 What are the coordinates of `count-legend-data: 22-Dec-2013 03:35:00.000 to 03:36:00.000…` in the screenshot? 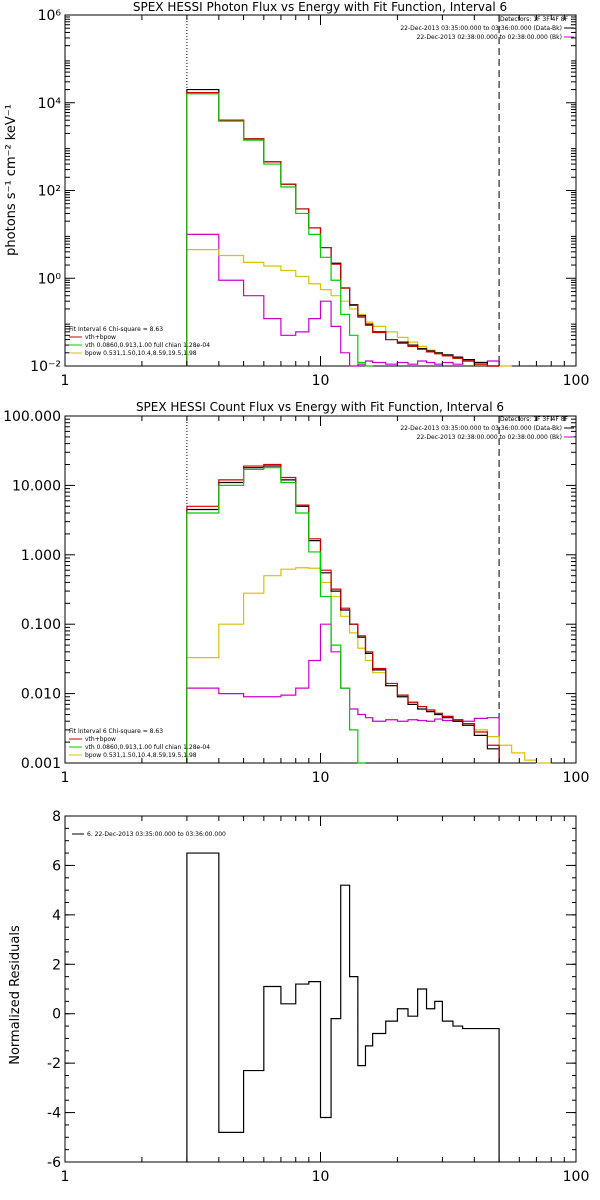 It's located at (481, 428).